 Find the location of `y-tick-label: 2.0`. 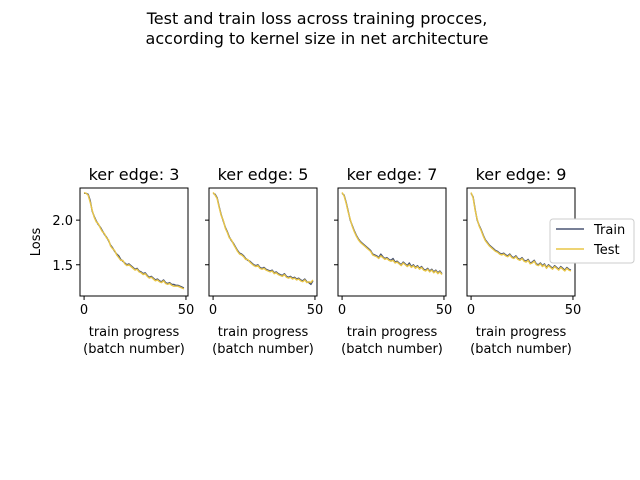

y-tick-label: 2.0 is located at coordinates (62, 221).